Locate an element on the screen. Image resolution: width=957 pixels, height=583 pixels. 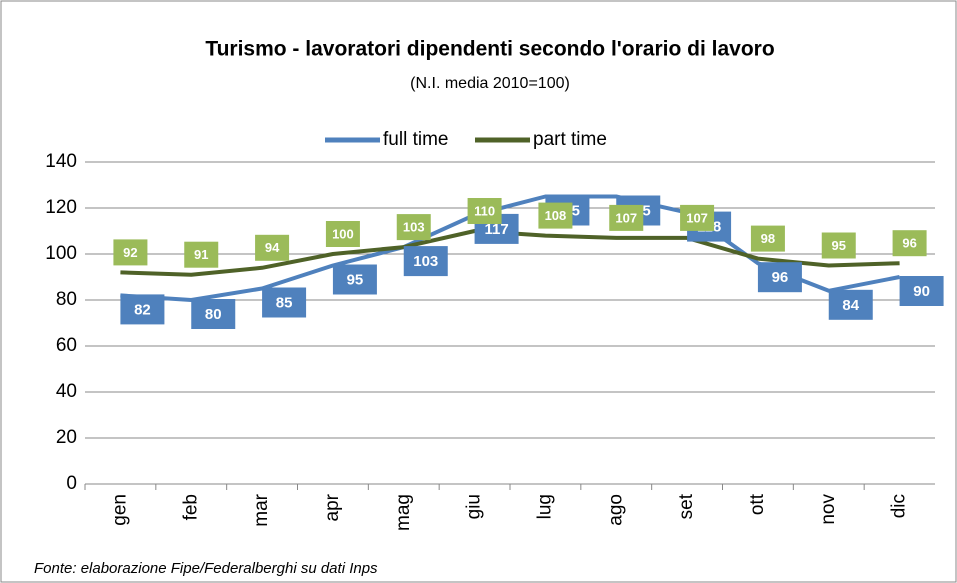
x-tick-label: ott is located at coordinates (757, 504).